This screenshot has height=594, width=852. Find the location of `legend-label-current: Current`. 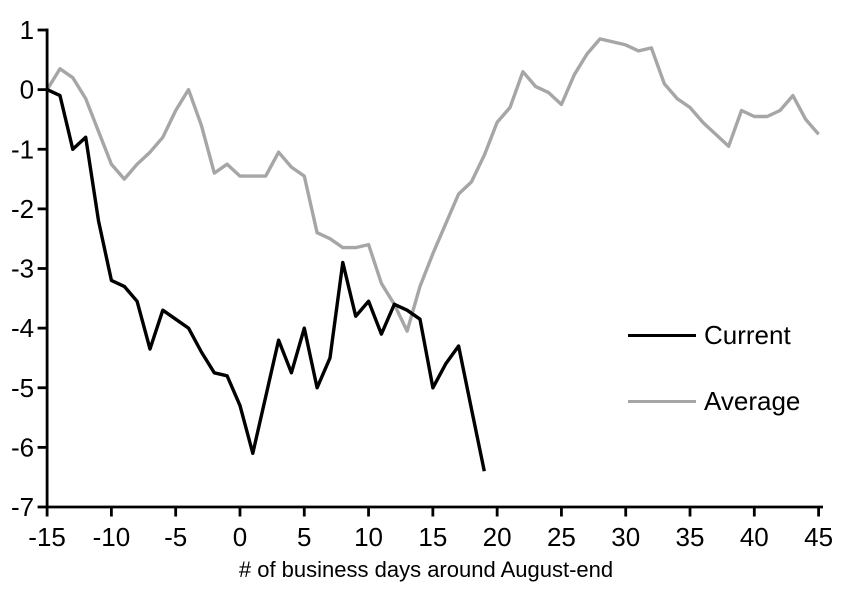

legend-label-current: Current is located at coordinates (747, 334).